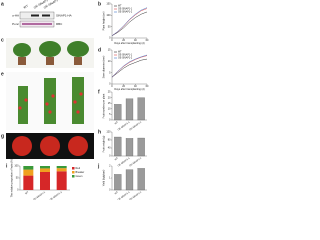  What do you see at coordinates (2, 74) in the screenshot?
I see `panel-letter: e` at bounding box center [2, 74].